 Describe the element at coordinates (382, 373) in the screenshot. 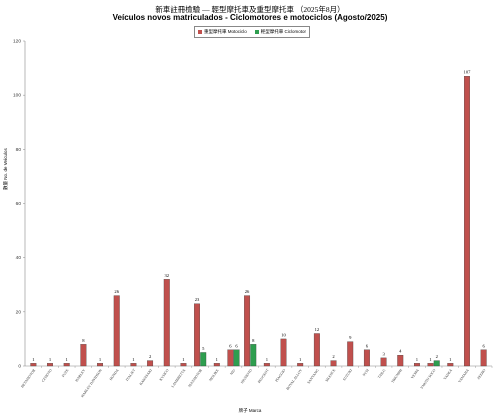

I see `x-tick-label: TAILG` at that location.